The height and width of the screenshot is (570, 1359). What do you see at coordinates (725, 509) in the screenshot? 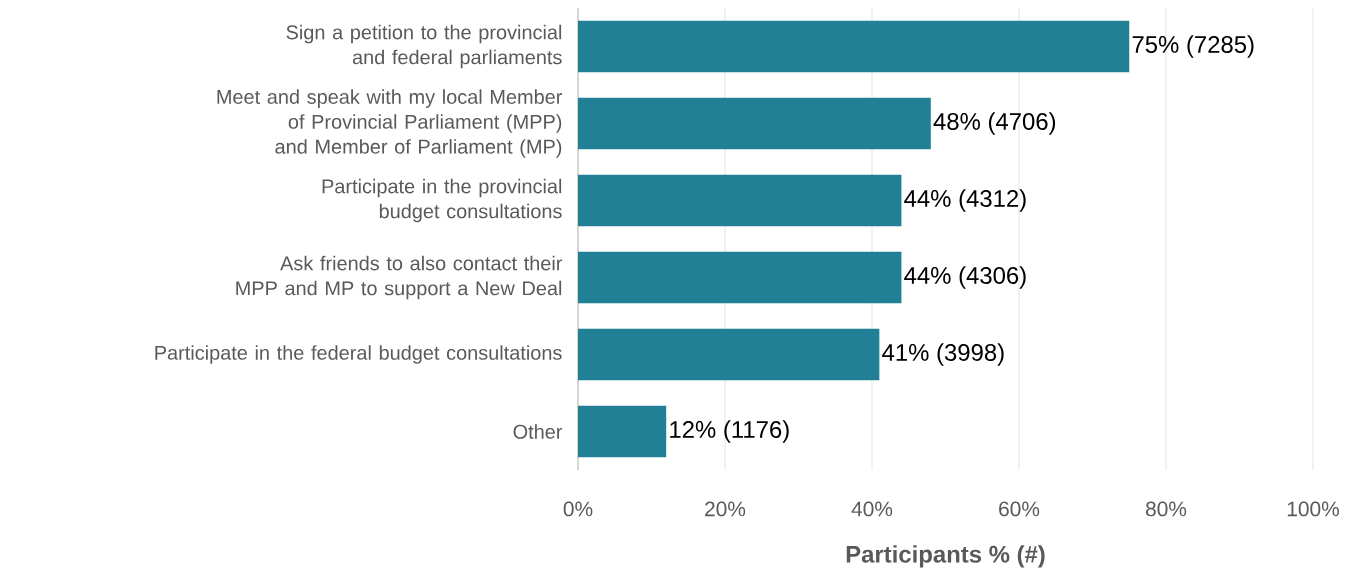
I see `x-tick-label: 20%` at bounding box center [725, 509].